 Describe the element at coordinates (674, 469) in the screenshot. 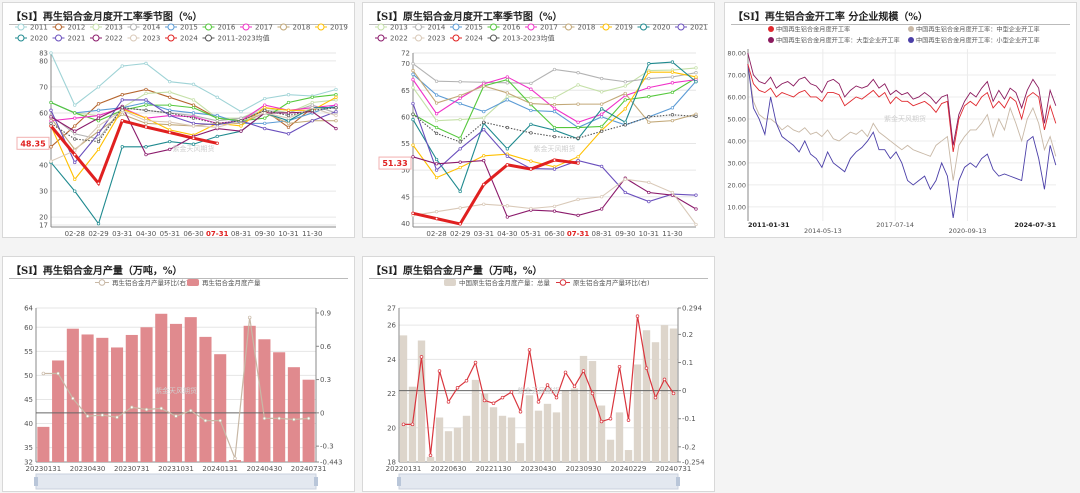

I see `x-tick-label: 20240731` at that location.